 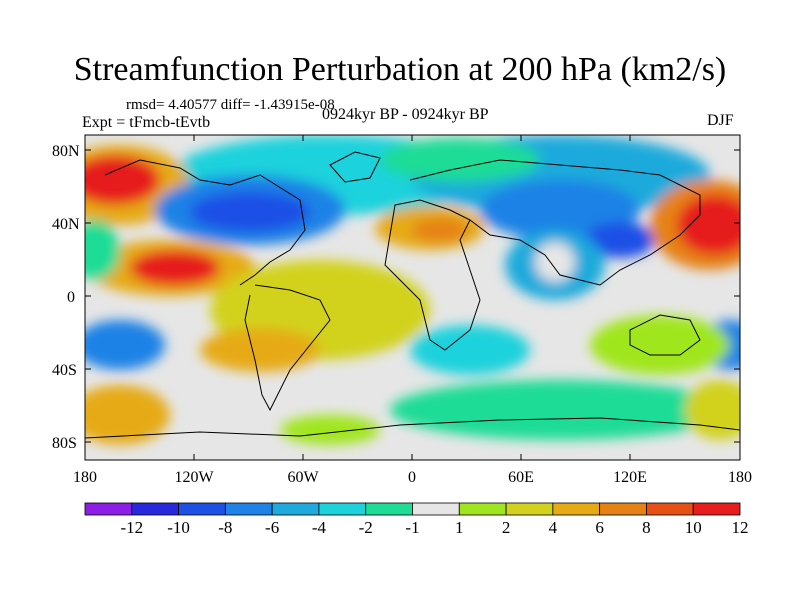 I want to click on colorbar-label: 8, so click(x=646, y=527).